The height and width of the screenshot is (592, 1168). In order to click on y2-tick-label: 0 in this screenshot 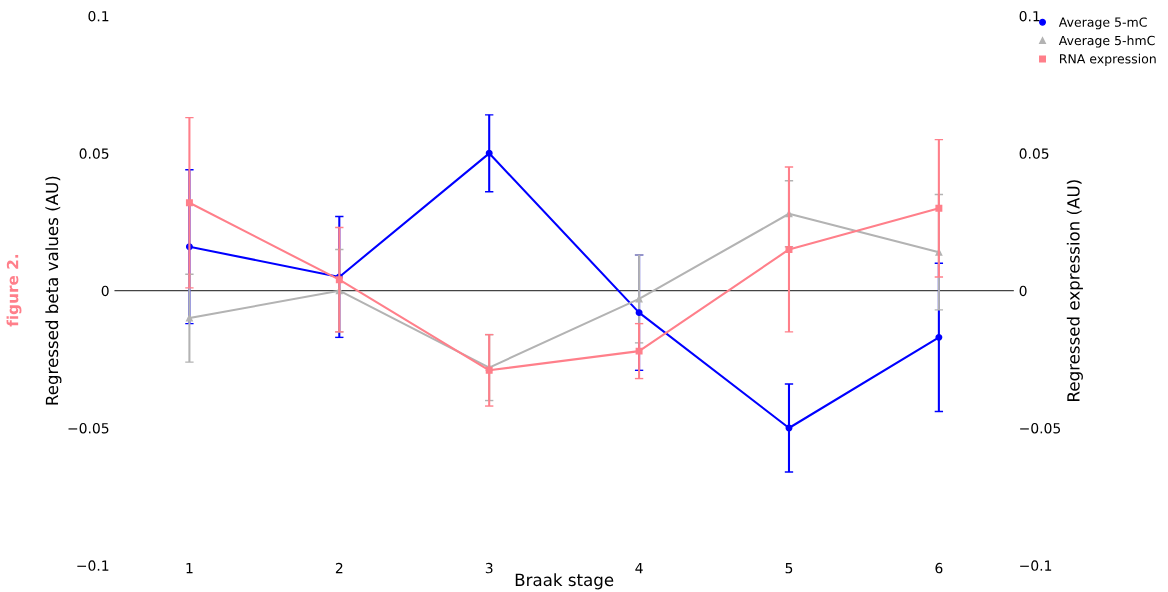, I will do `click(1023, 291)`.